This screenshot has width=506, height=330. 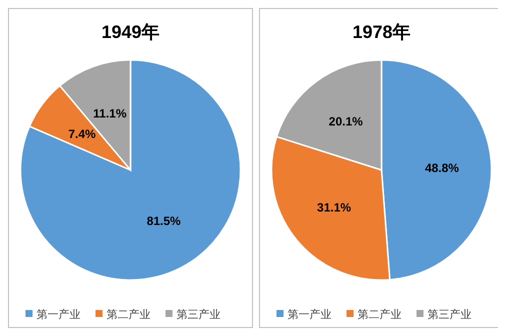 I want to click on data-label: 31.1%, so click(x=334, y=207).